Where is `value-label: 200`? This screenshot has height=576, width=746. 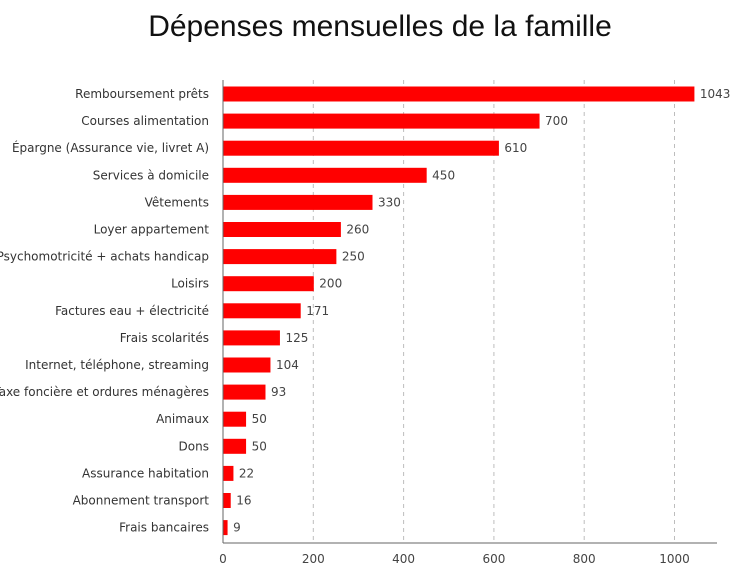 value-label: 200 is located at coordinates (330, 284).